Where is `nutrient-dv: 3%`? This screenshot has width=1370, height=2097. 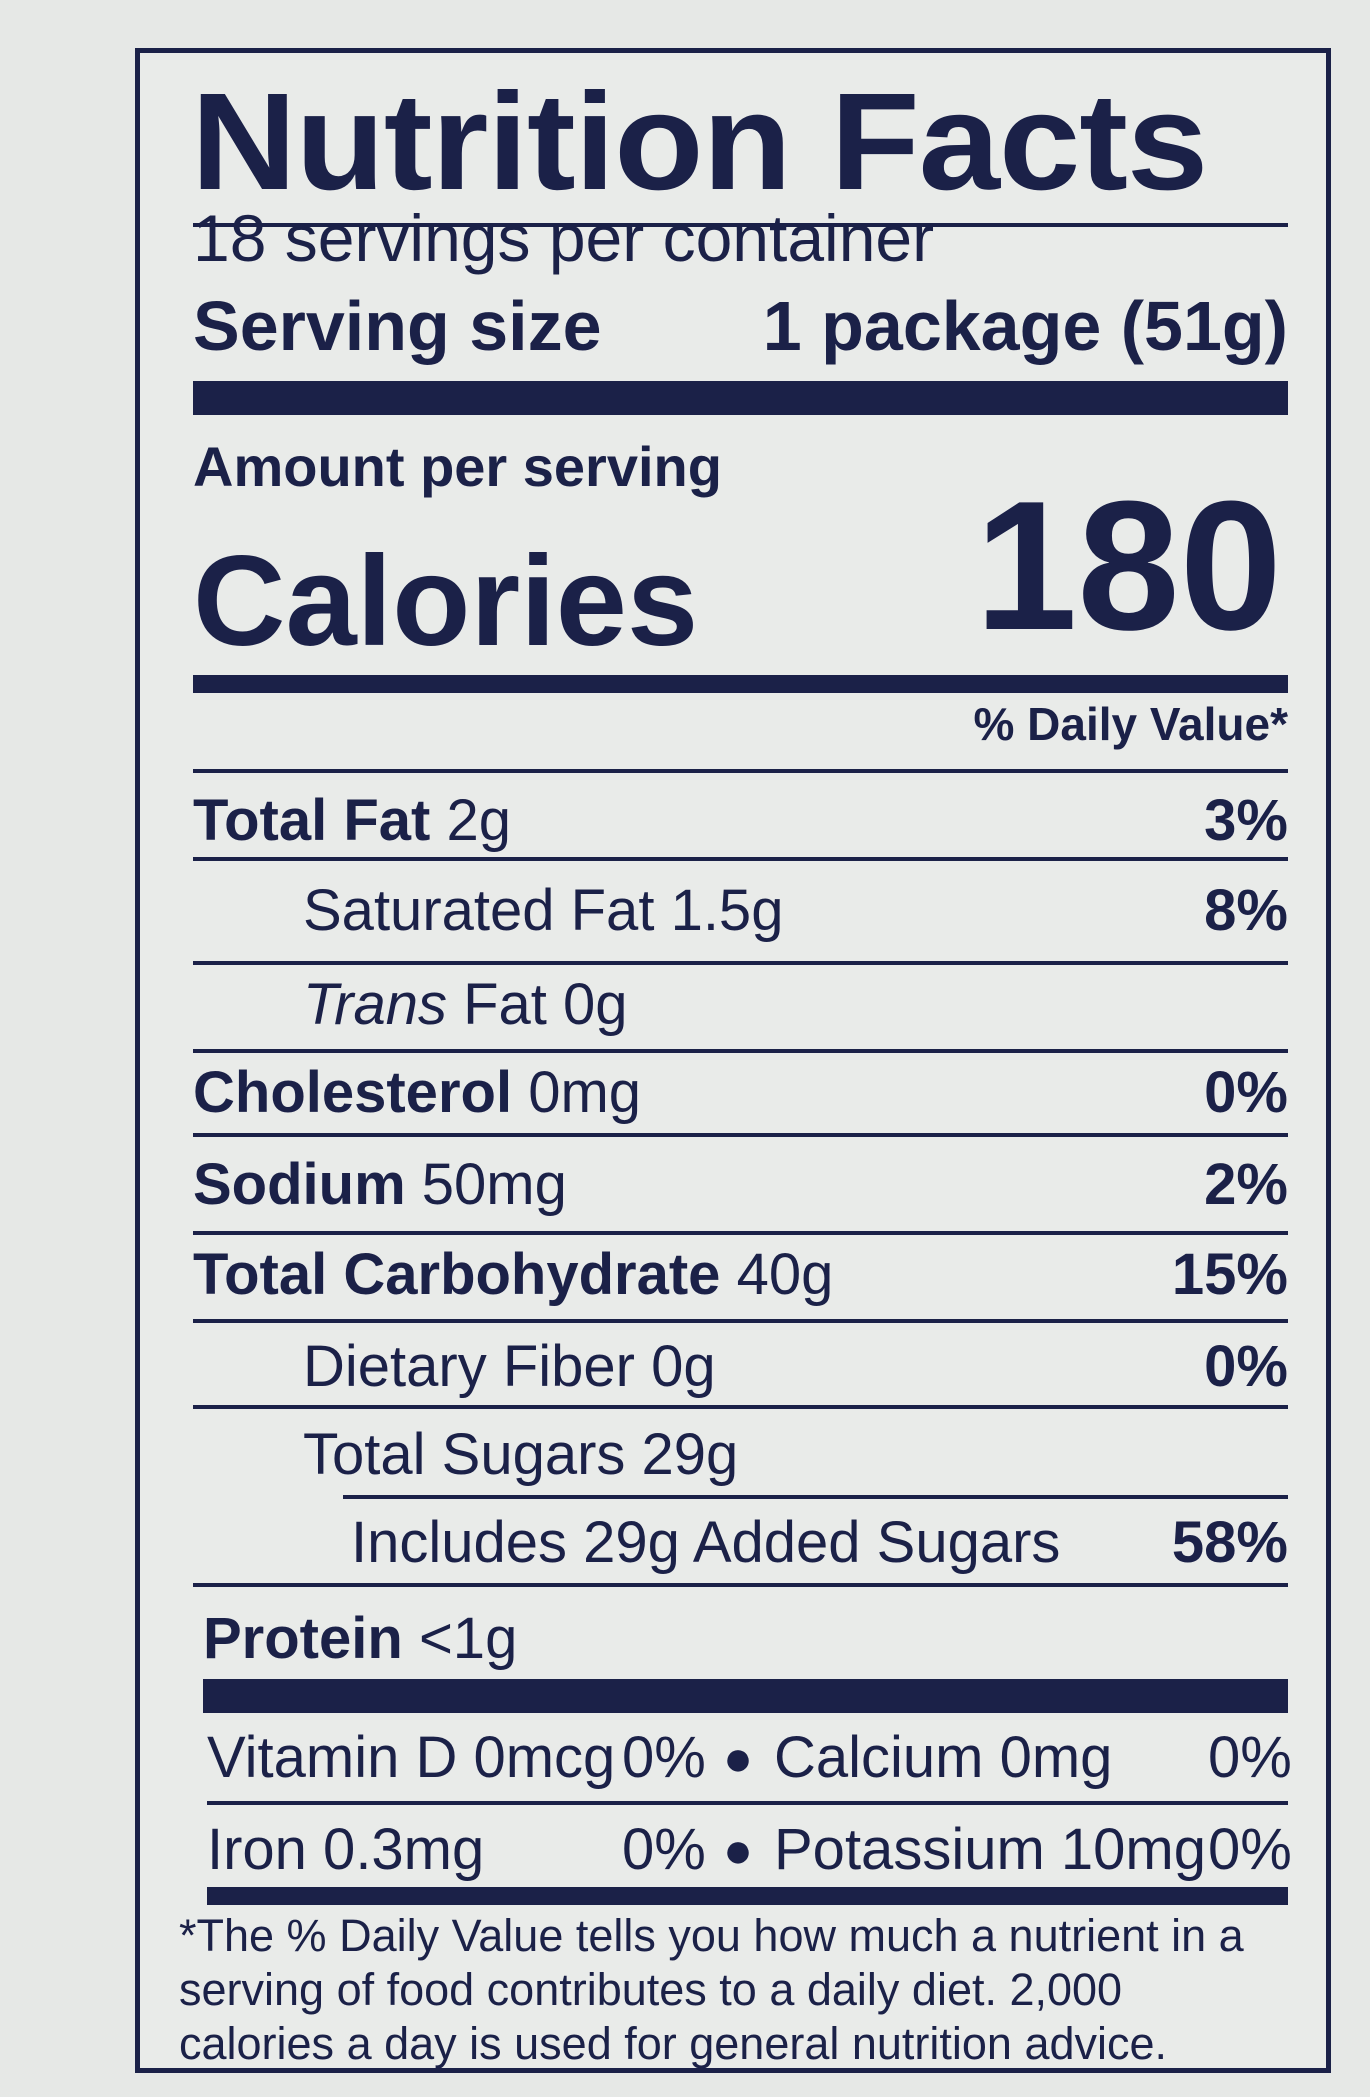 nutrient-dv: 3% is located at coordinates (1246, 820).